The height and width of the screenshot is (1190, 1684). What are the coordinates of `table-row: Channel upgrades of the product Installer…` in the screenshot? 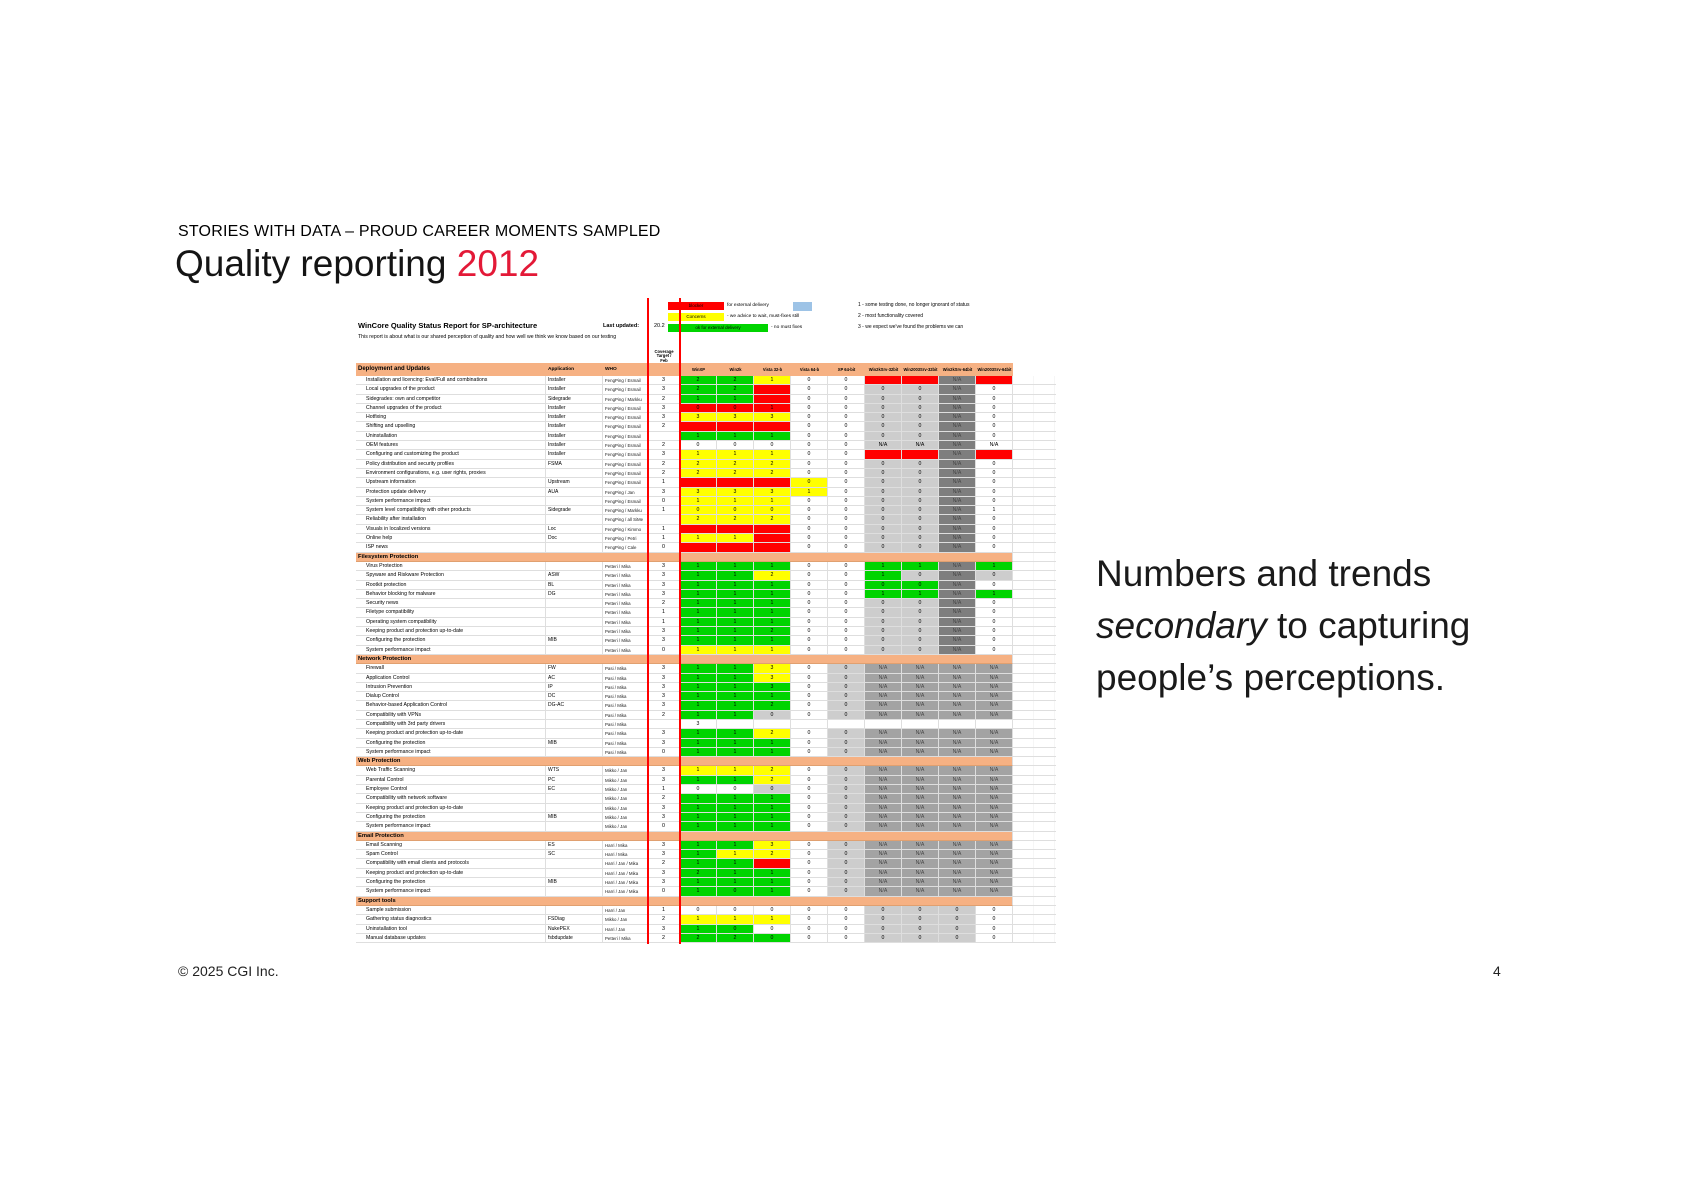 It's located at (706, 408).